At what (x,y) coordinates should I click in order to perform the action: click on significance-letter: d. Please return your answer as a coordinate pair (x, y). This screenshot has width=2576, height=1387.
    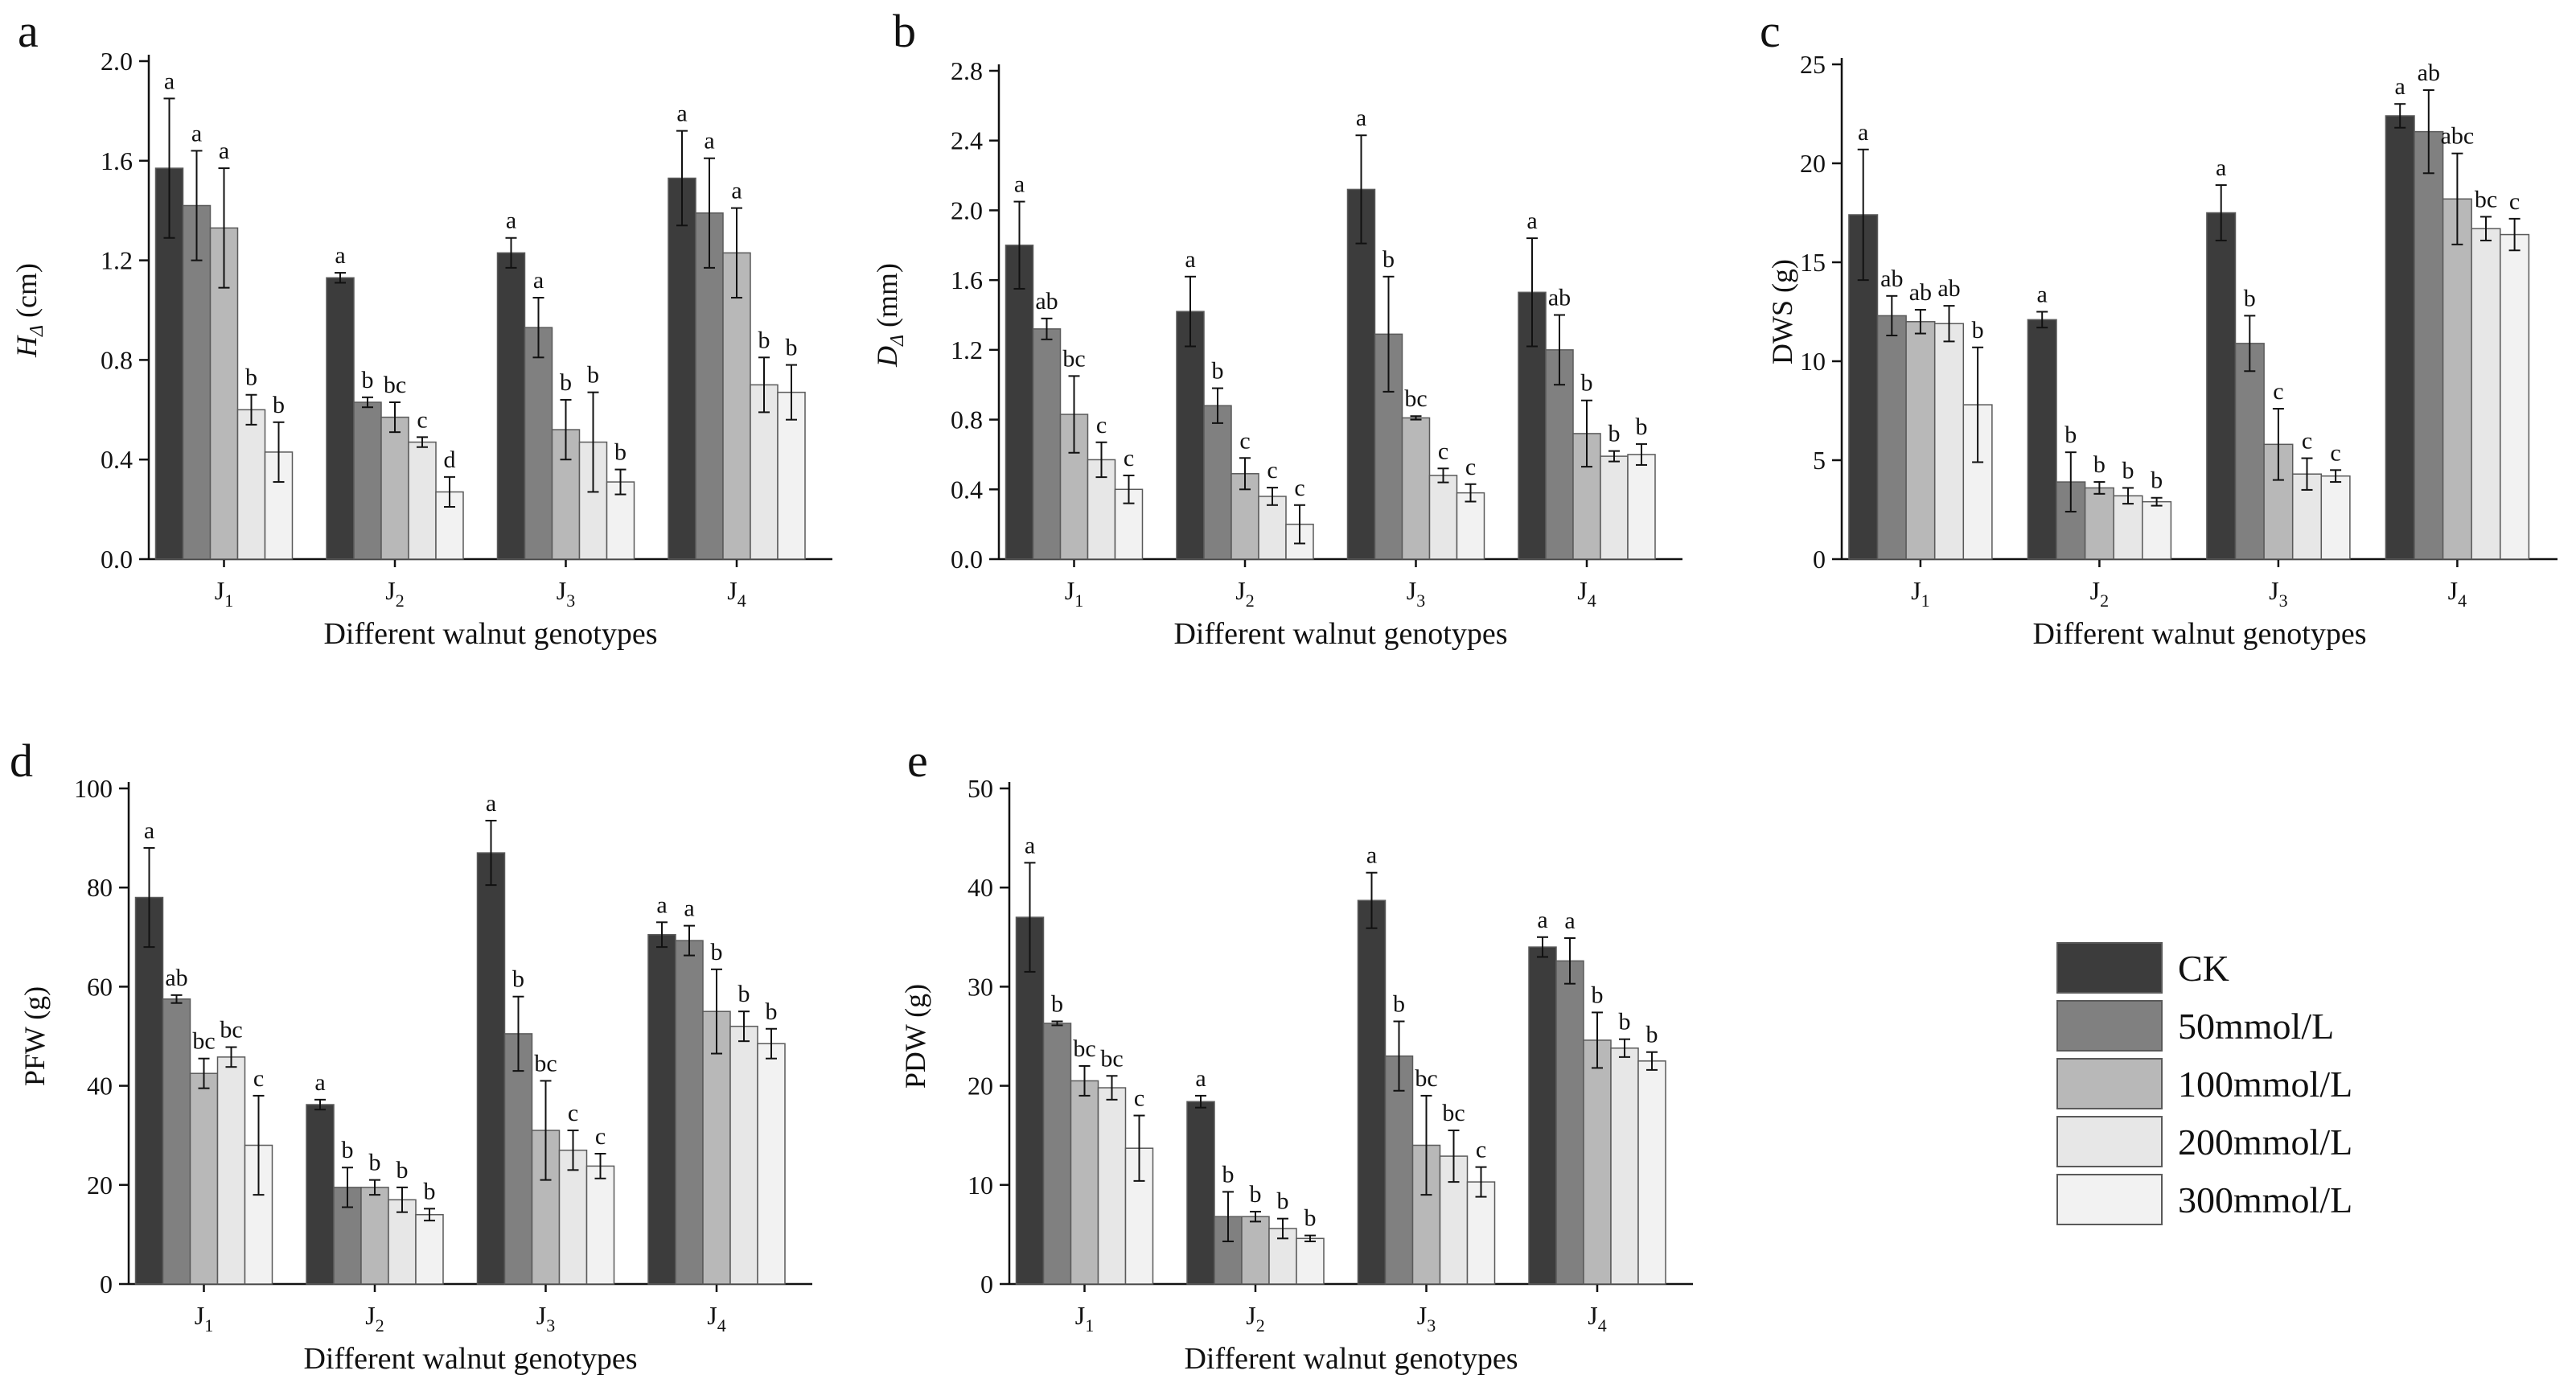
    Looking at the image, I should click on (450, 460).